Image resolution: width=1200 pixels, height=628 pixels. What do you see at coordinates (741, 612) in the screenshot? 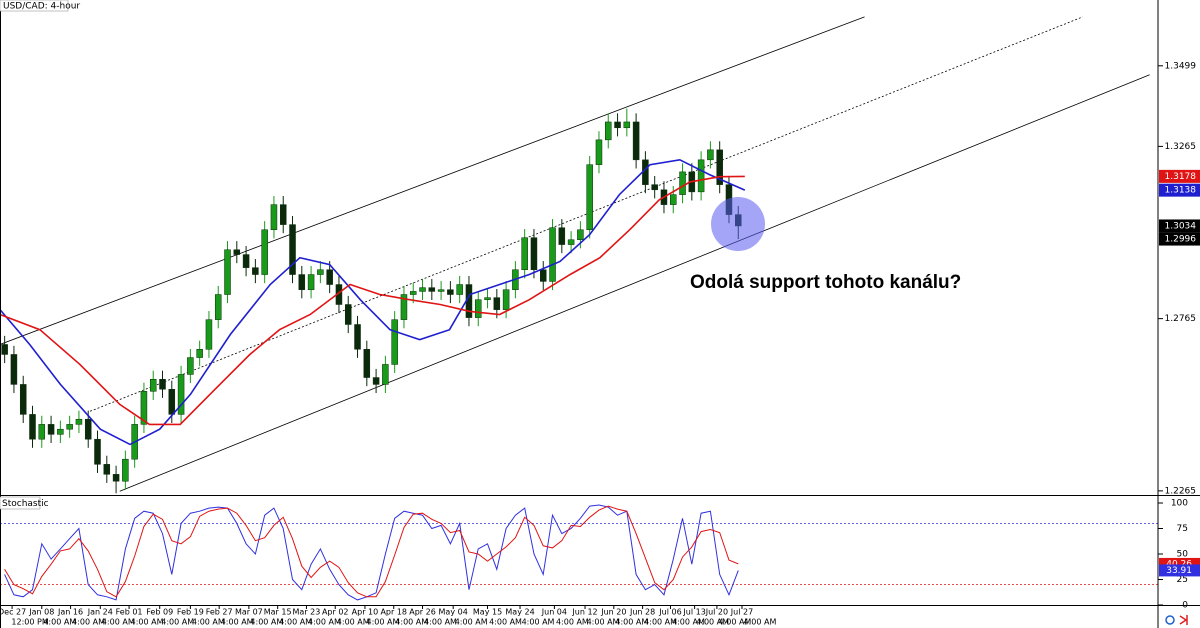
I see `x-tick-label: Jul 27` at bounding box center [741, 612].